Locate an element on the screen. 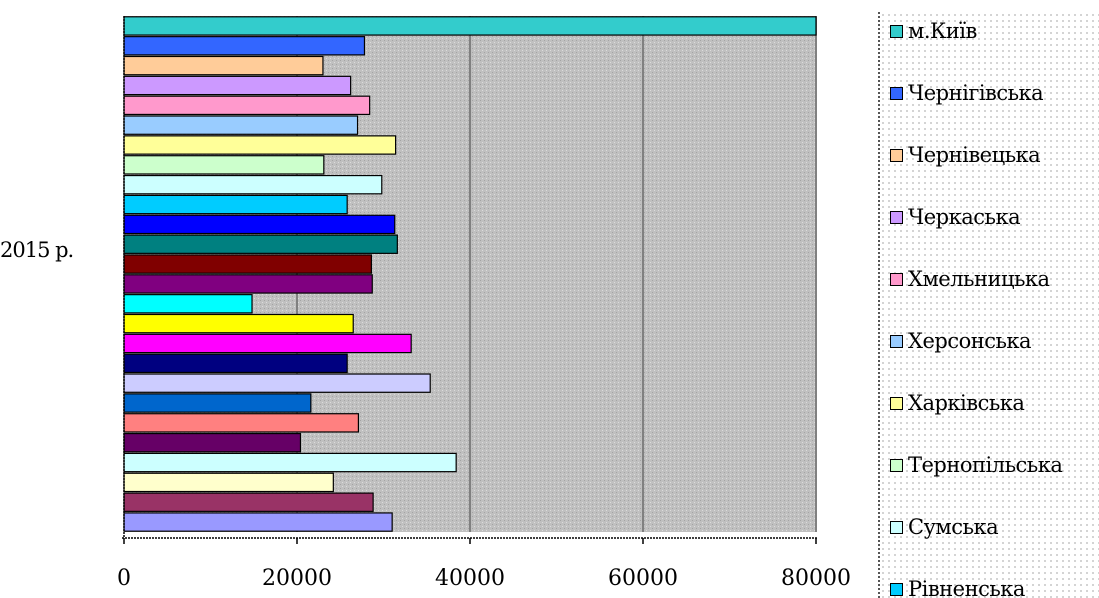 The height and width of the screenshot is (598, 1099). legend-item: Чернівецька is located at coordinates (965, 155).